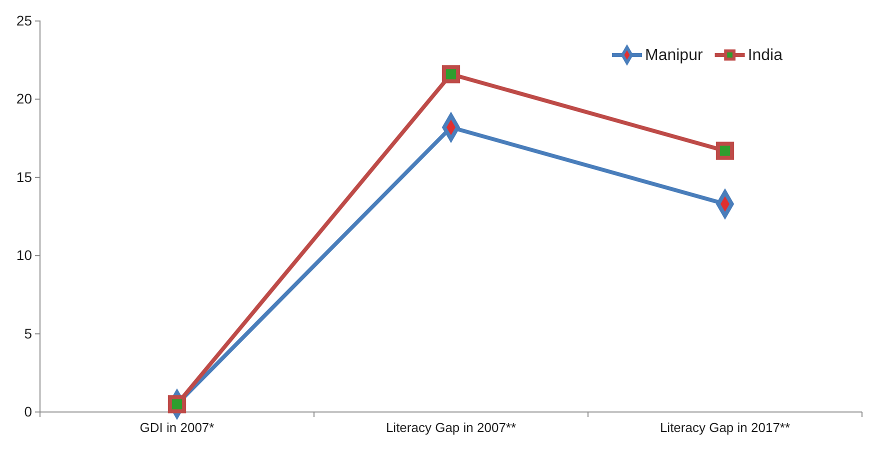  What do you see at coordinates (24, 20) in the screenshot?
I see `y-tick-label: 25` at bounding box center [24, 20].